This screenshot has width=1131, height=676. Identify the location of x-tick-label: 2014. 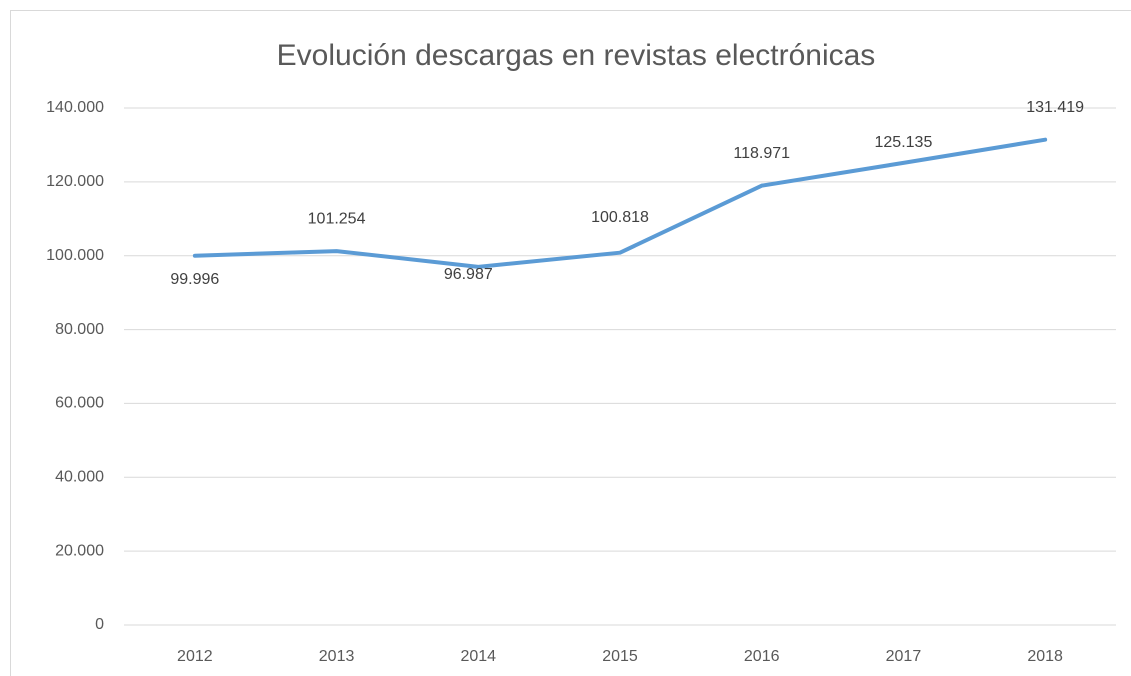
(478, 656).